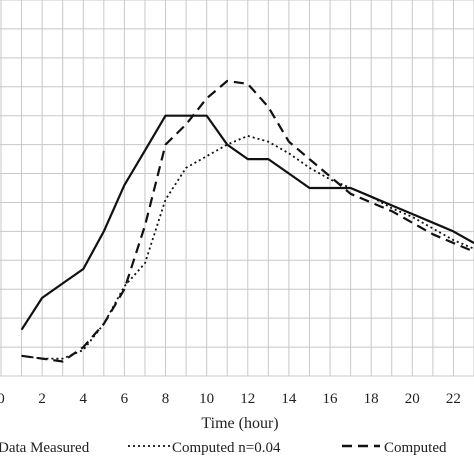 Image resolution: width=474 pixels, height=474 pixels. I want to click on x-tick-label: 12, so click(247, 399).